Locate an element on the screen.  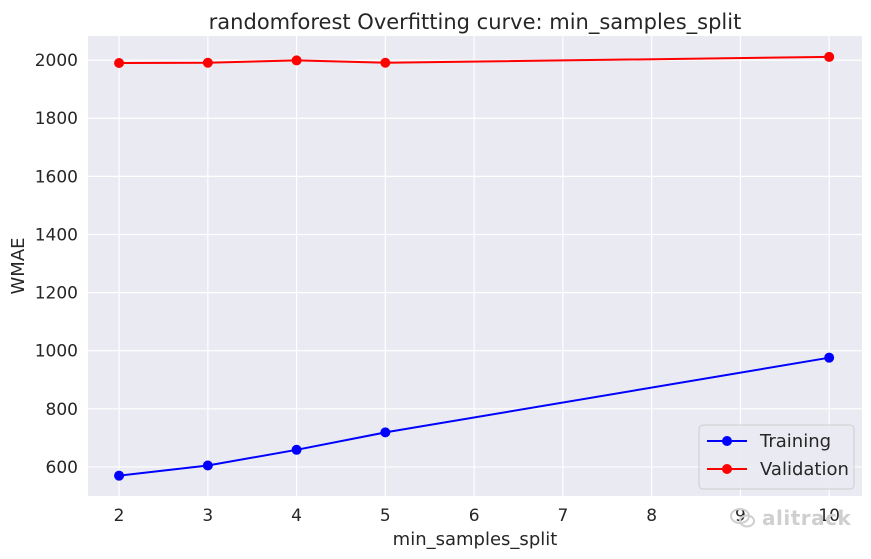
y-tick-label: 1000 is located at coordinates (56, 352).